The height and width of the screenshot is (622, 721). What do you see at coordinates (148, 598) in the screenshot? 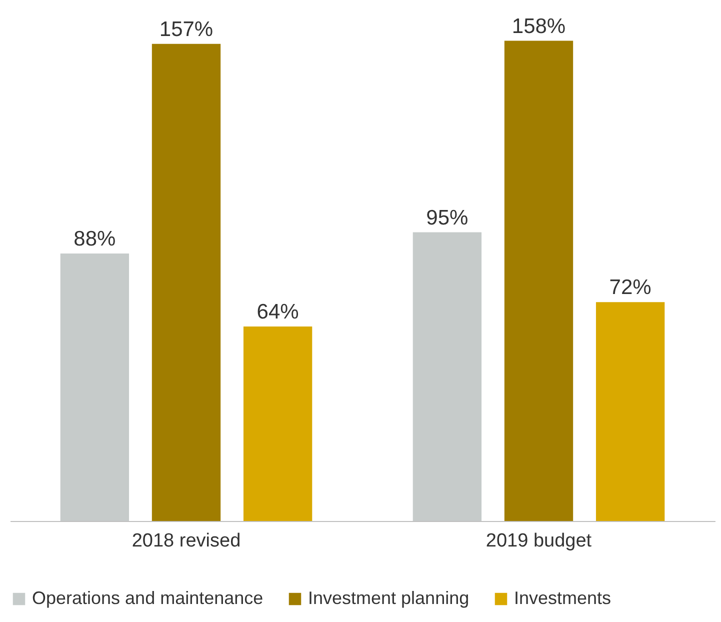
I see `legend-label: Operations and maintenance` at bounding box center [148, 598].